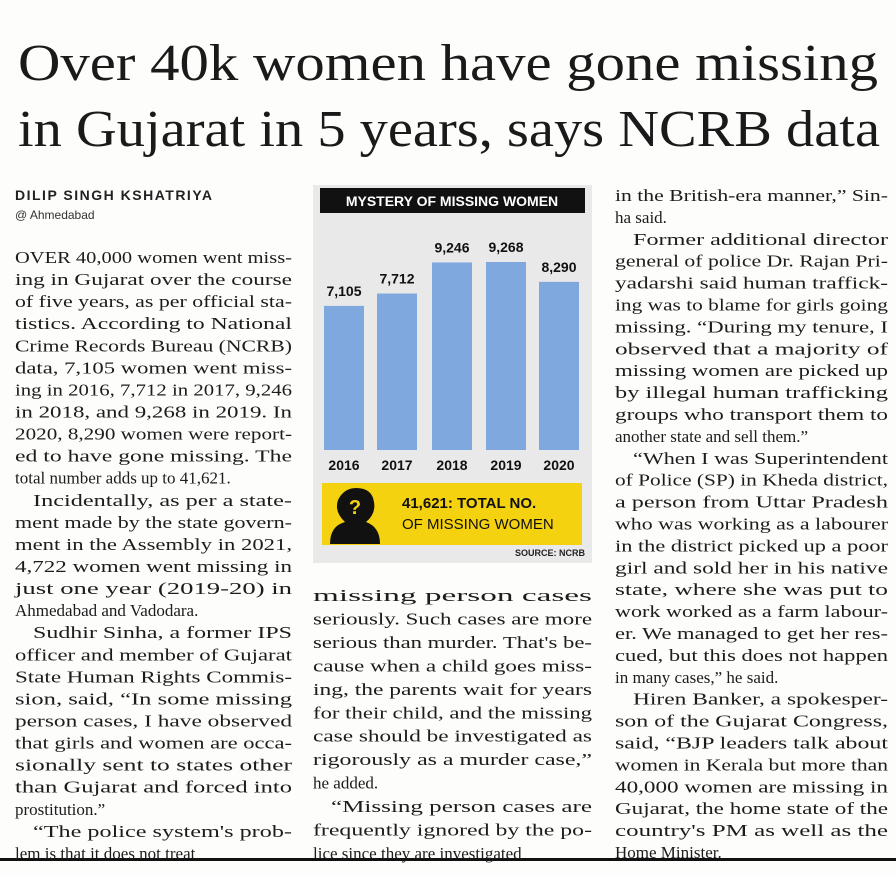 This screenshot has height=876, width=896. What do you see at coordinates (449, 129) in the screenshot?
I see `headline: in Gujarat in 5 years, says NCRB data` at bounding box center [449, 129].